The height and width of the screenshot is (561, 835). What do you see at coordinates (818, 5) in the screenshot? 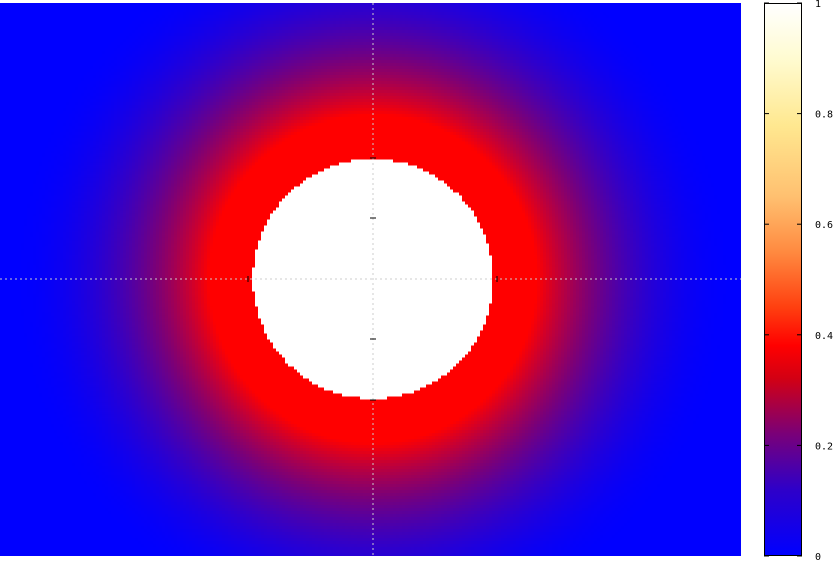
I see `colorbar-tick-label: 1` at bounding box center [818, 5].